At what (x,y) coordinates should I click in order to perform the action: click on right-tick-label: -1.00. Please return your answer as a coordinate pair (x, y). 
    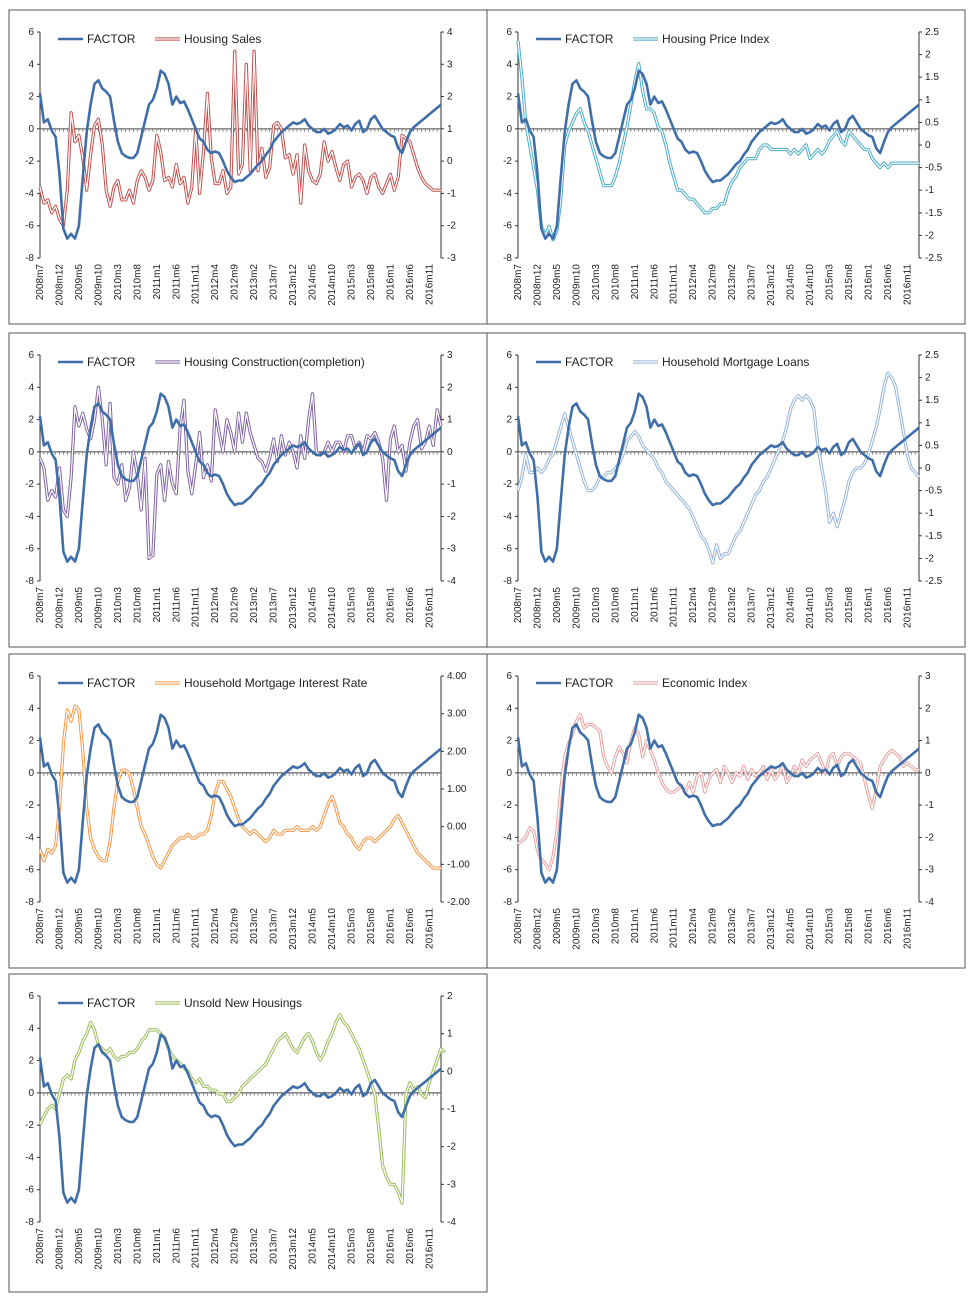
    Looking at the image, I should click on (458, 864).